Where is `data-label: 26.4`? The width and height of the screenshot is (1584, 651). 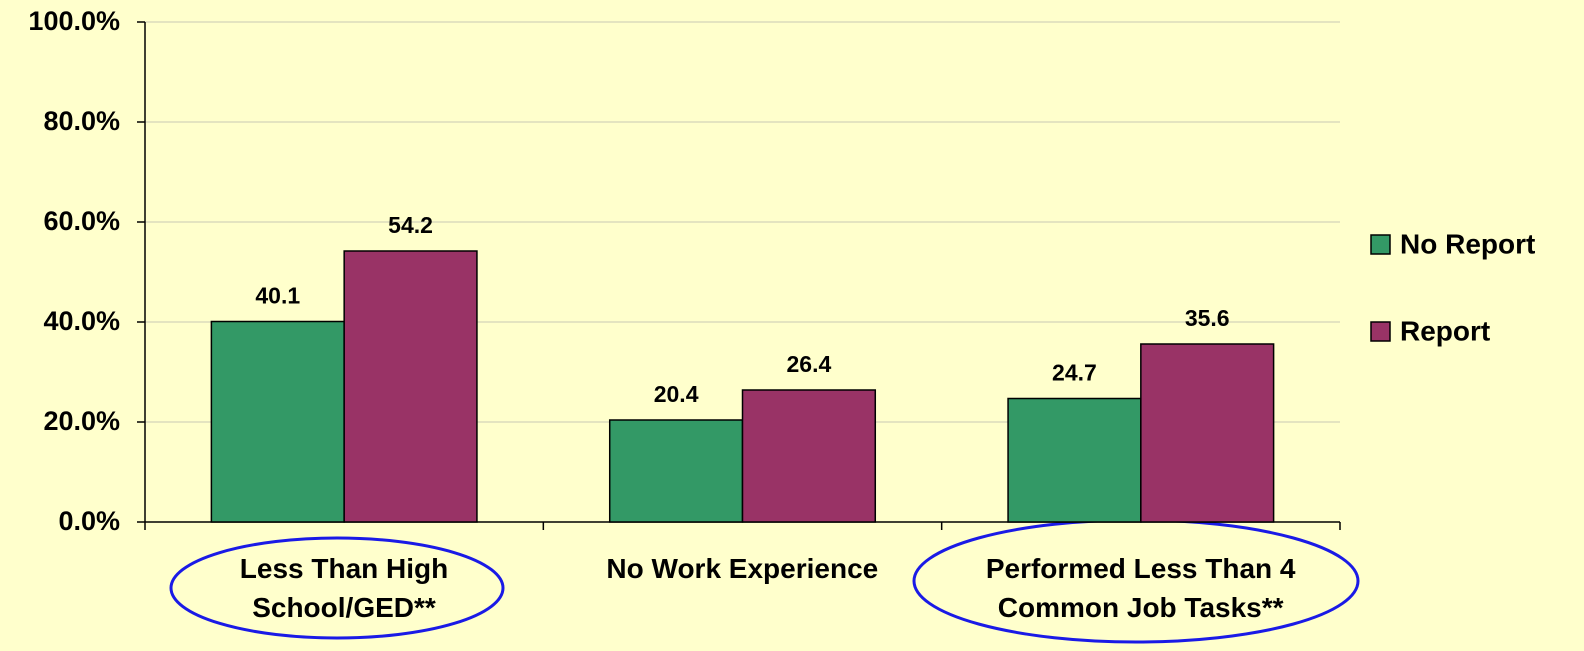
data-label: 26.4 is located at coordinates (809, 364).